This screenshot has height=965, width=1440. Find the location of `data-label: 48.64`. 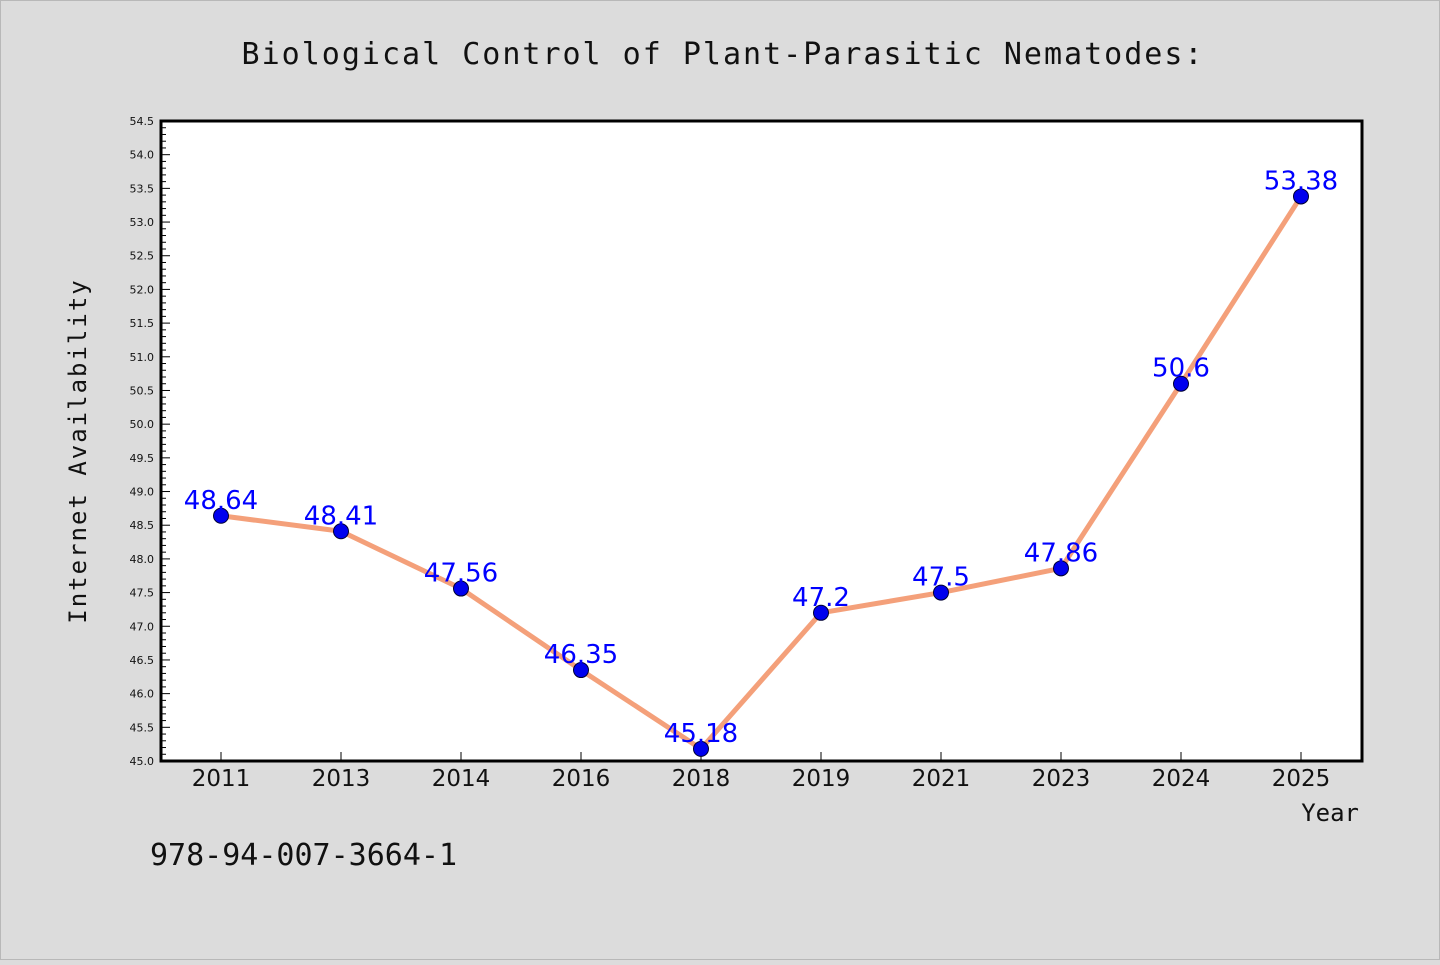

data-label: 48.64 is located at coordinates (221, 501).